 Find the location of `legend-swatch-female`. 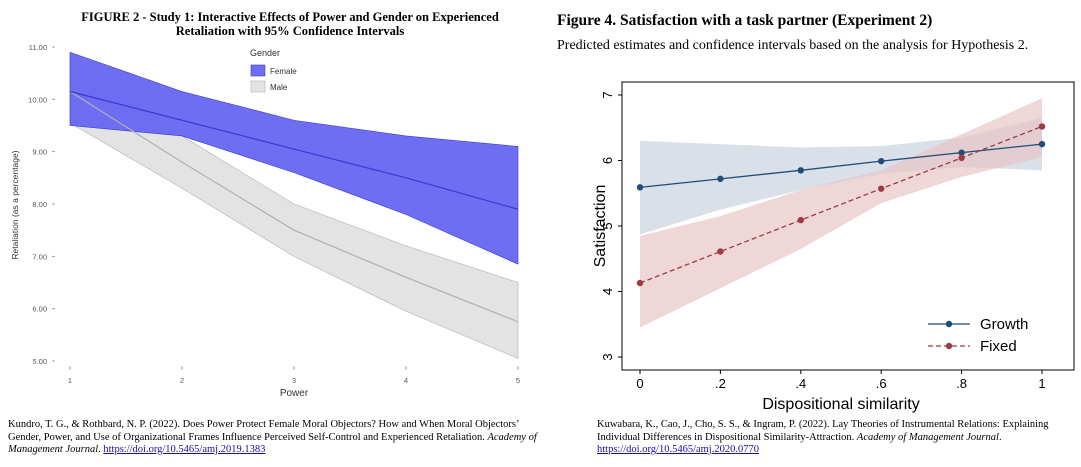

legend-swatch-female is located at coordinates (258, 70).